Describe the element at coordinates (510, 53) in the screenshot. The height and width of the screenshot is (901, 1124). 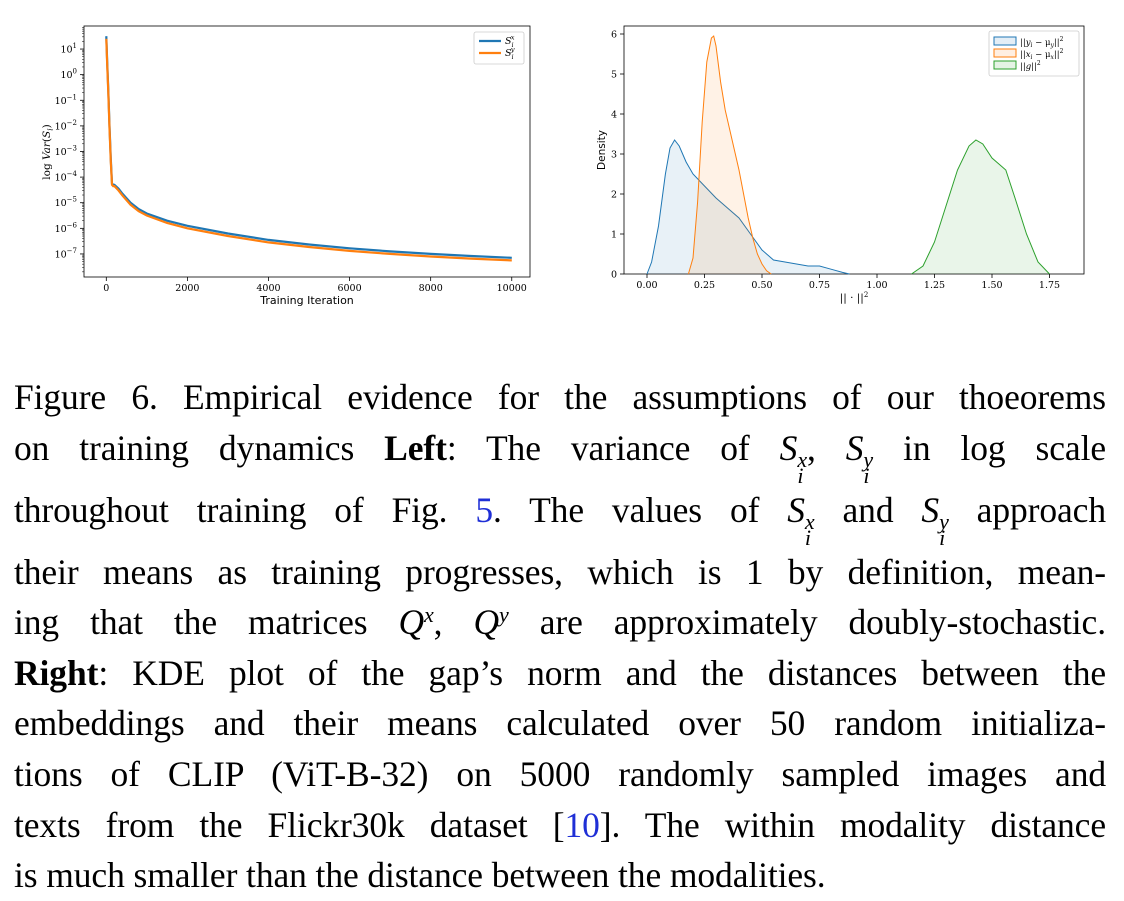
I see `legend-label: Siy` at that location.